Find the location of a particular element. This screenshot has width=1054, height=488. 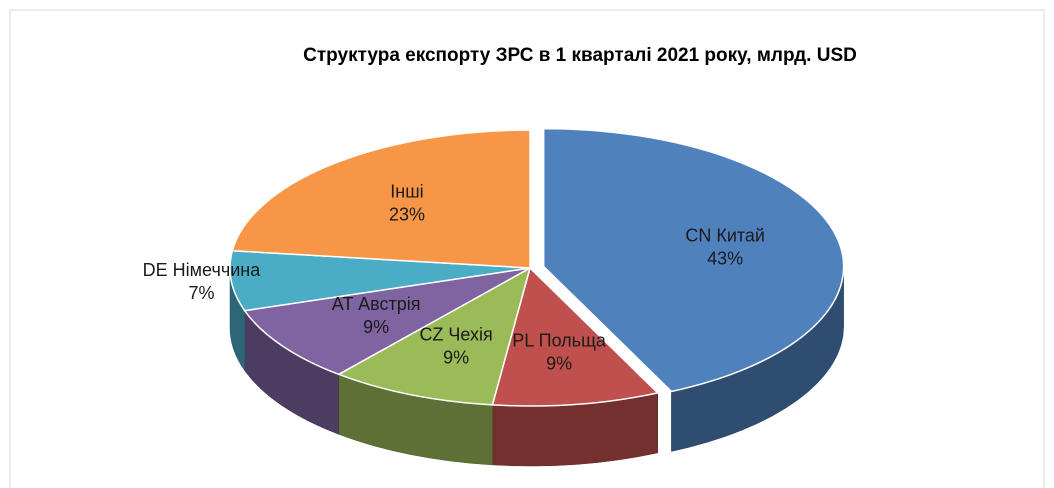

slice-value-label: 43% is located at coordinates (725, 259).